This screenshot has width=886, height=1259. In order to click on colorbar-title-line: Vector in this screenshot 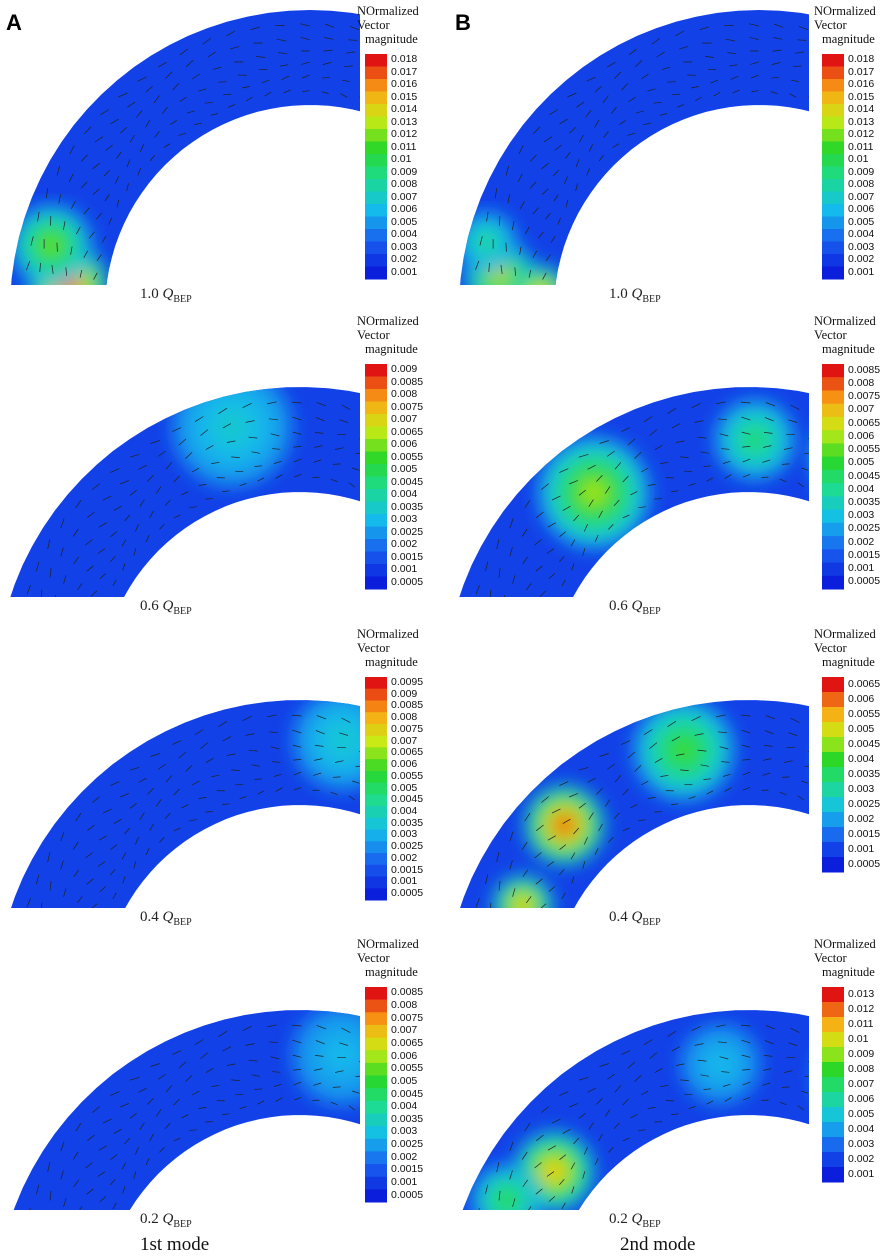, I will do `click(830, 958)`.